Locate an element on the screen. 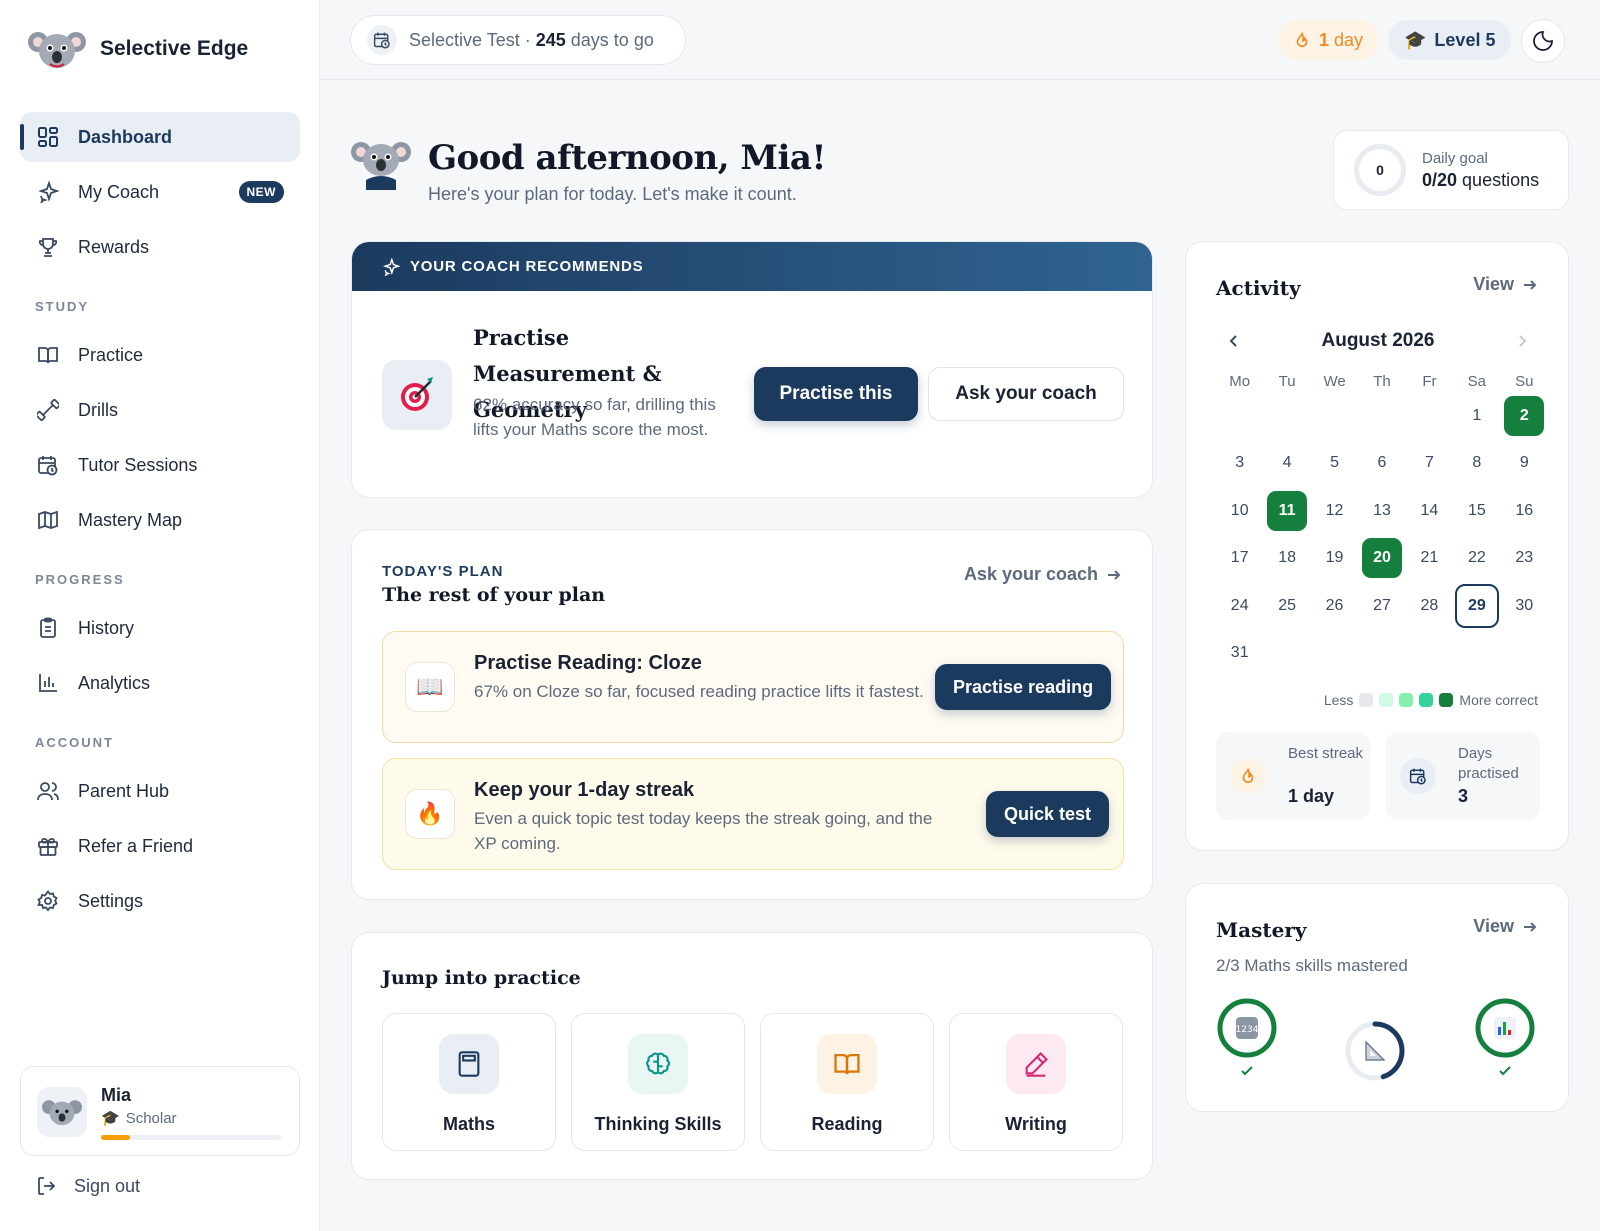 The width and height of the screenshot is (1600, 1231). calendar-day: 21 is located at coordinates (1429, 558).